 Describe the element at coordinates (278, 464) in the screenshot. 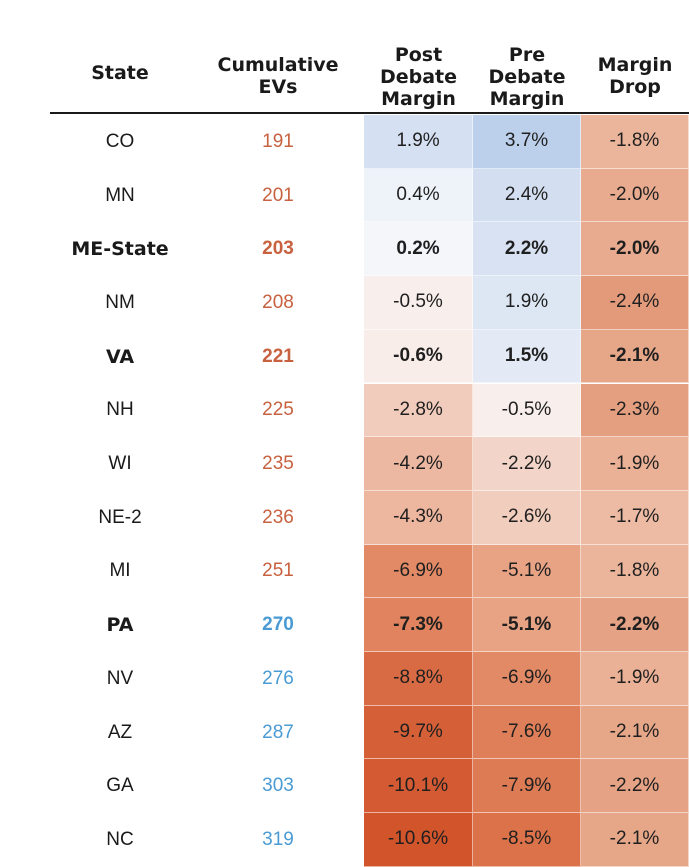

I see `cell-cumulative-evs: 235` at that location.